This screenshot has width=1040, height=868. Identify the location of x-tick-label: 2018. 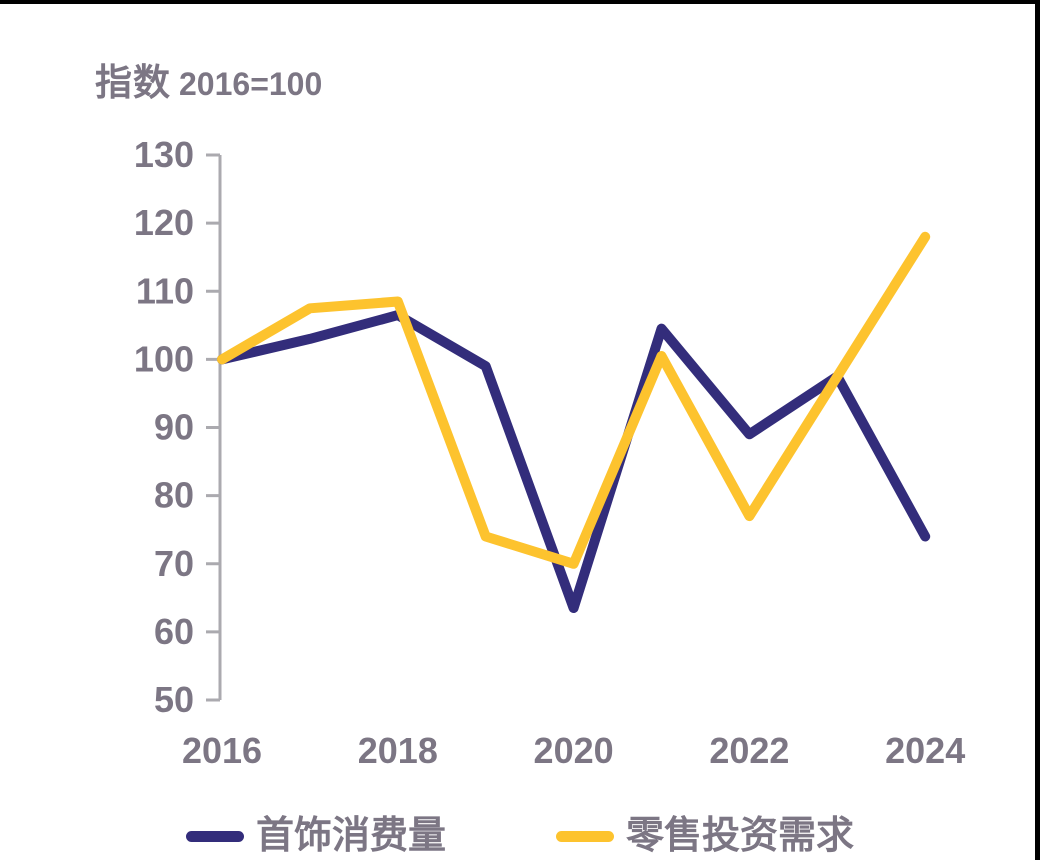
(398, 750).